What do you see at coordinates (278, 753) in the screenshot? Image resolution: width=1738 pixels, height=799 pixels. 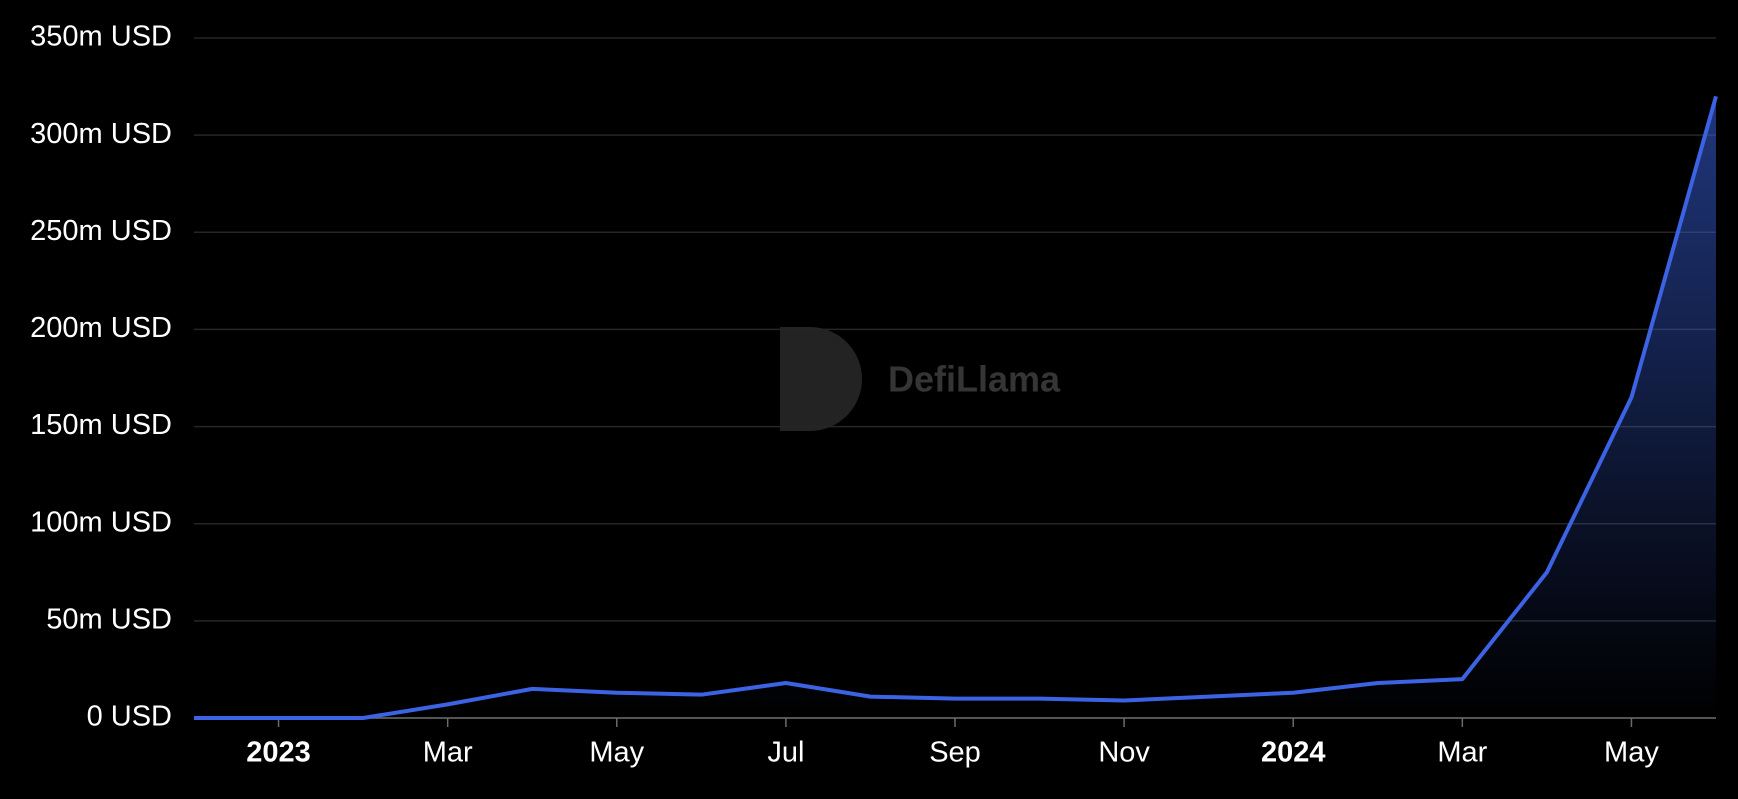 I see `x-tick-label: 2023` at bounding box center [278, 753].